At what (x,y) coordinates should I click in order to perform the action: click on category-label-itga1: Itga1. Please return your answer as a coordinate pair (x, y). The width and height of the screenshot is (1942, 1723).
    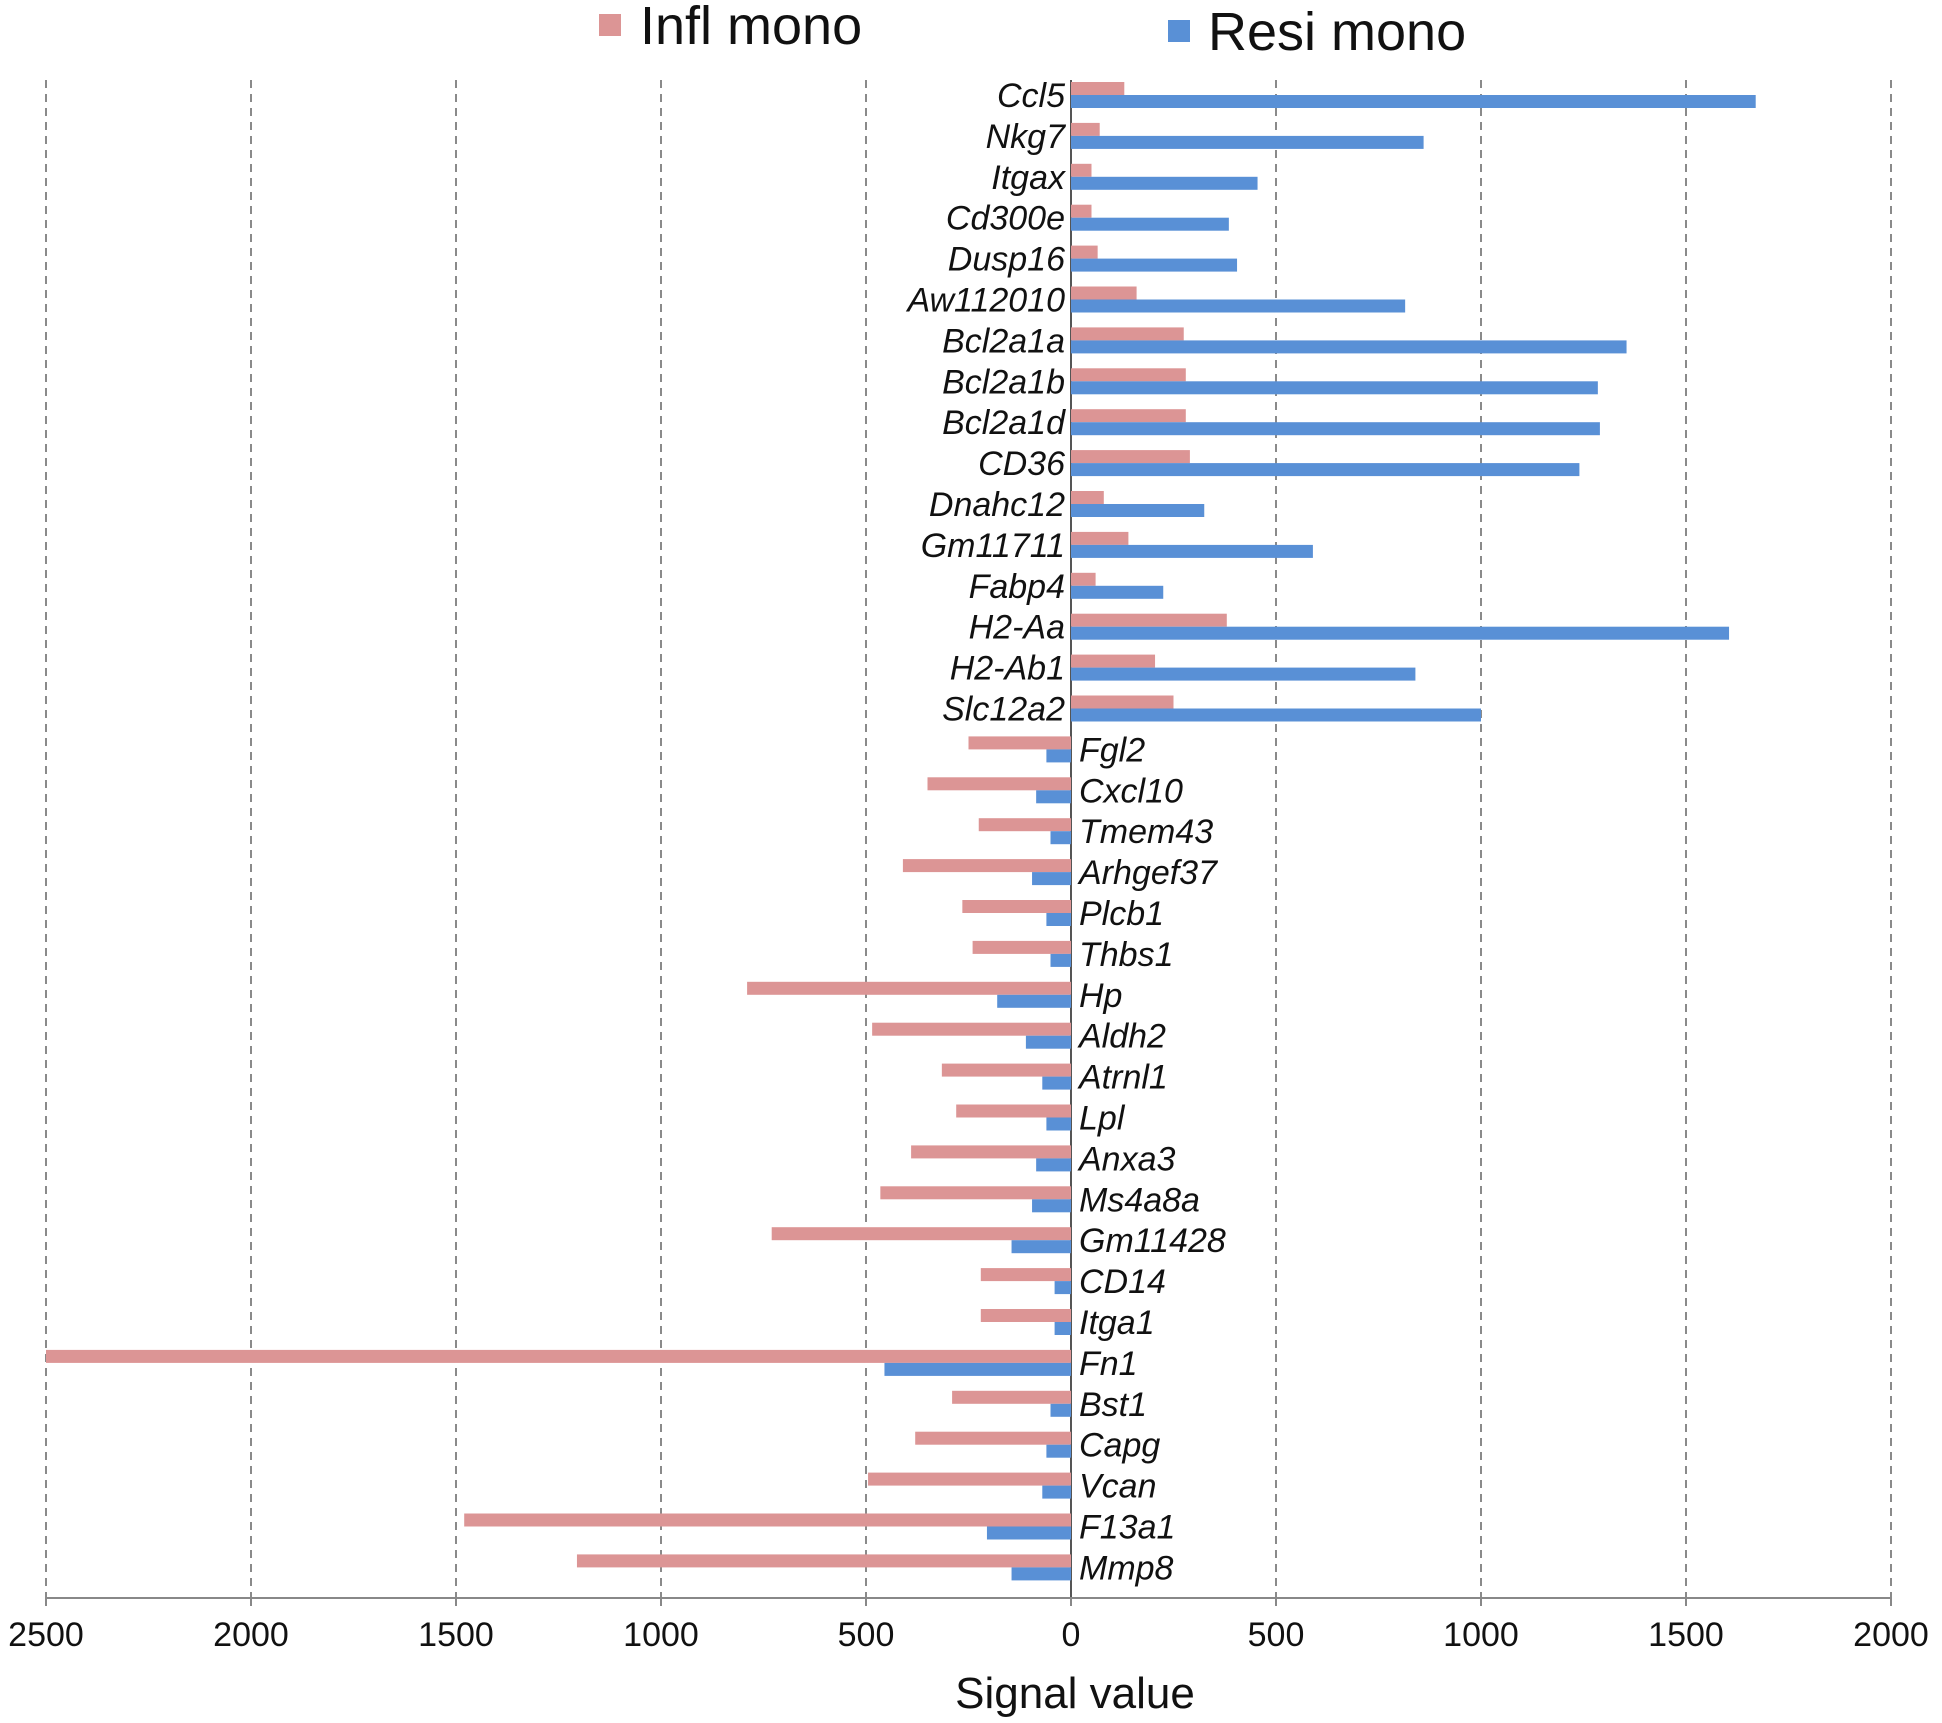
    Looking at the image, I should click on (1117, 1323).